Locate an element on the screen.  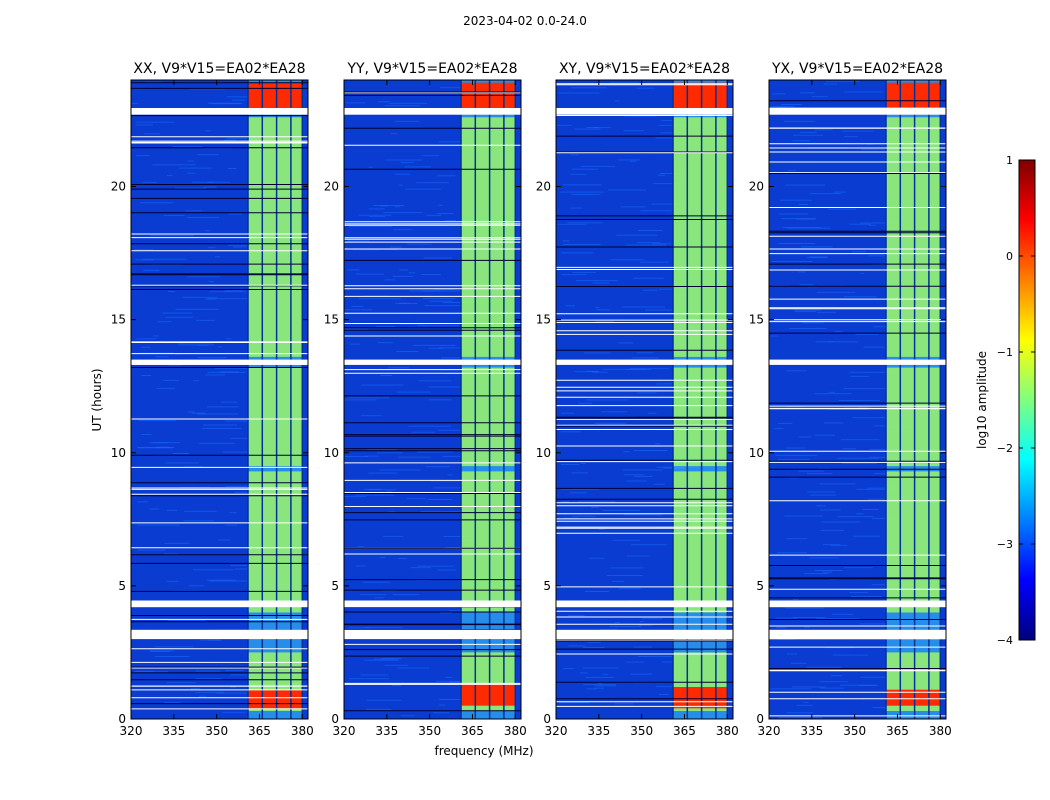
y-tick-label: 15 is located at coordinates (543, 320).